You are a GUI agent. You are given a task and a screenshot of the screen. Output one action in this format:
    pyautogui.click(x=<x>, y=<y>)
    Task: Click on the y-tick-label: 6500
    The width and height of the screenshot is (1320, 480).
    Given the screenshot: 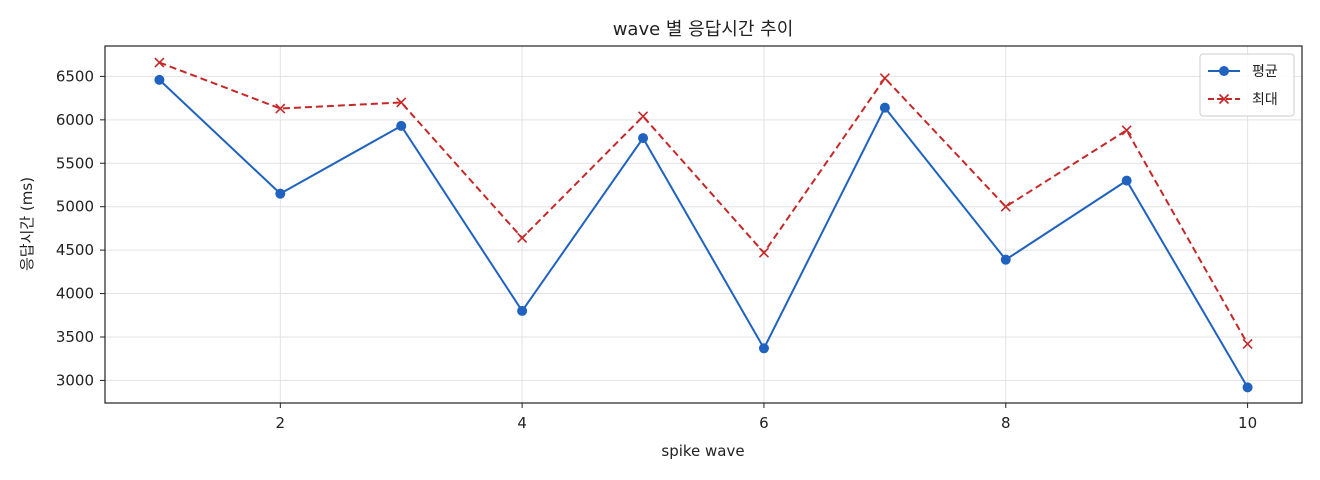 What is the action you would take?
    pyautogui.click(x=75, y=76)
    